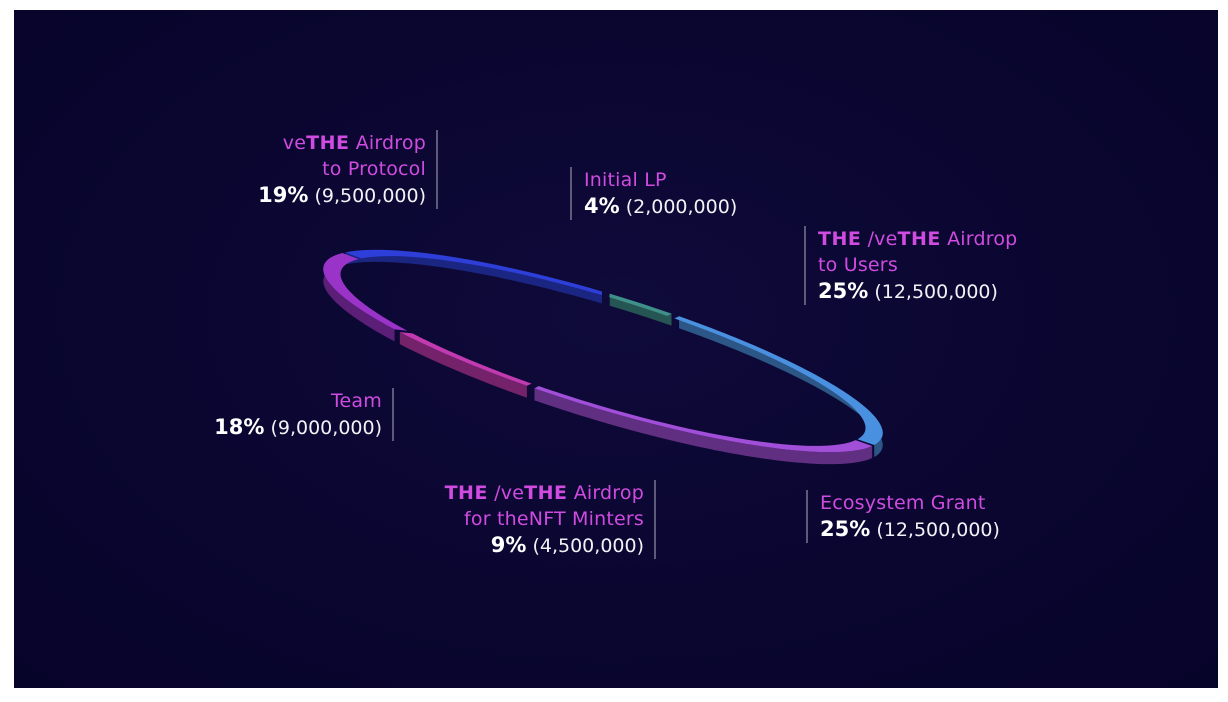 This screenshot has width=1228, height=702. I want to click on value-minters-amount: (4,500,000), so click(588, 546).